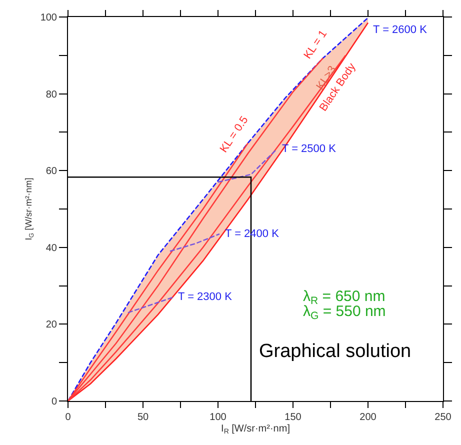  Describe the element at coordinates (218, 417) in the screenshot. I see `x-tick-label: 100` at that location.